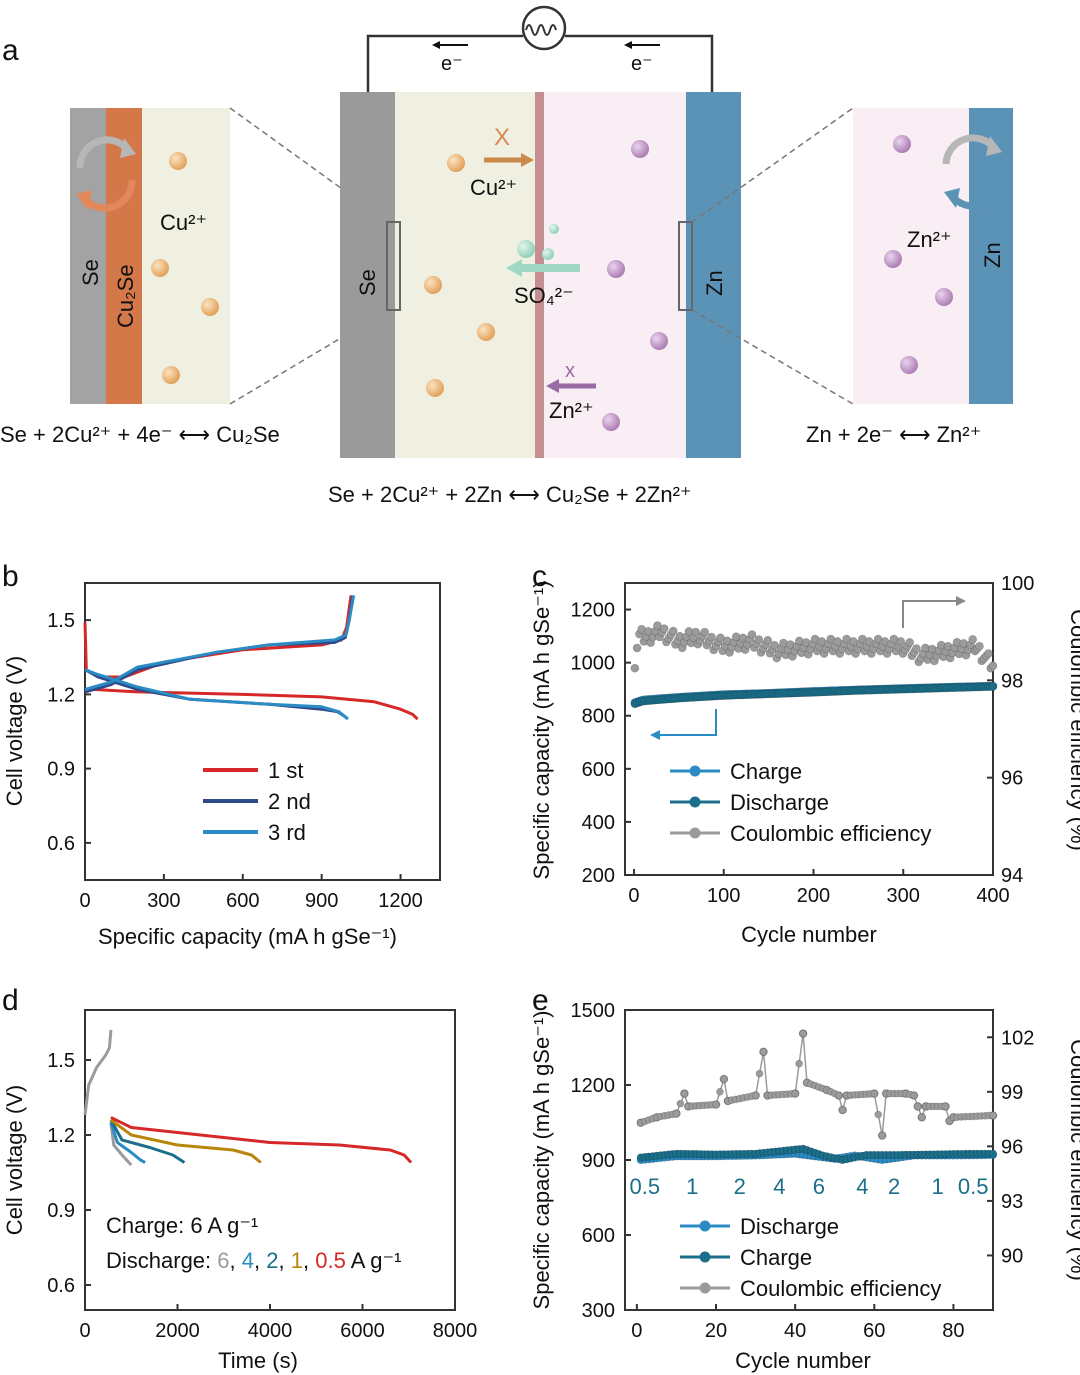  What do you see at coordinates (539, 576) in the screenshot?
I see `panel-c-label: c` at bounding box center [539, 576].